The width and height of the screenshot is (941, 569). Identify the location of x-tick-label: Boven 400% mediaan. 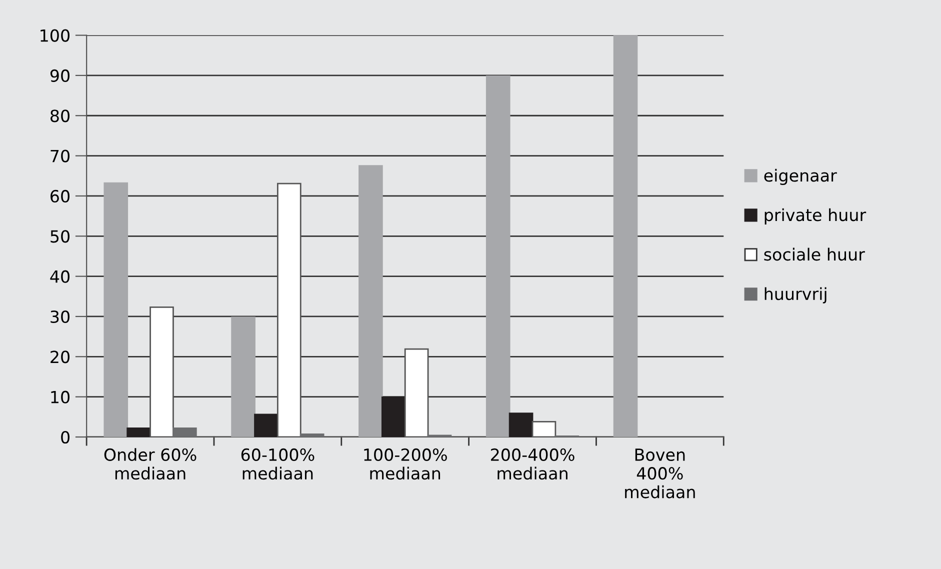
(660, 473).